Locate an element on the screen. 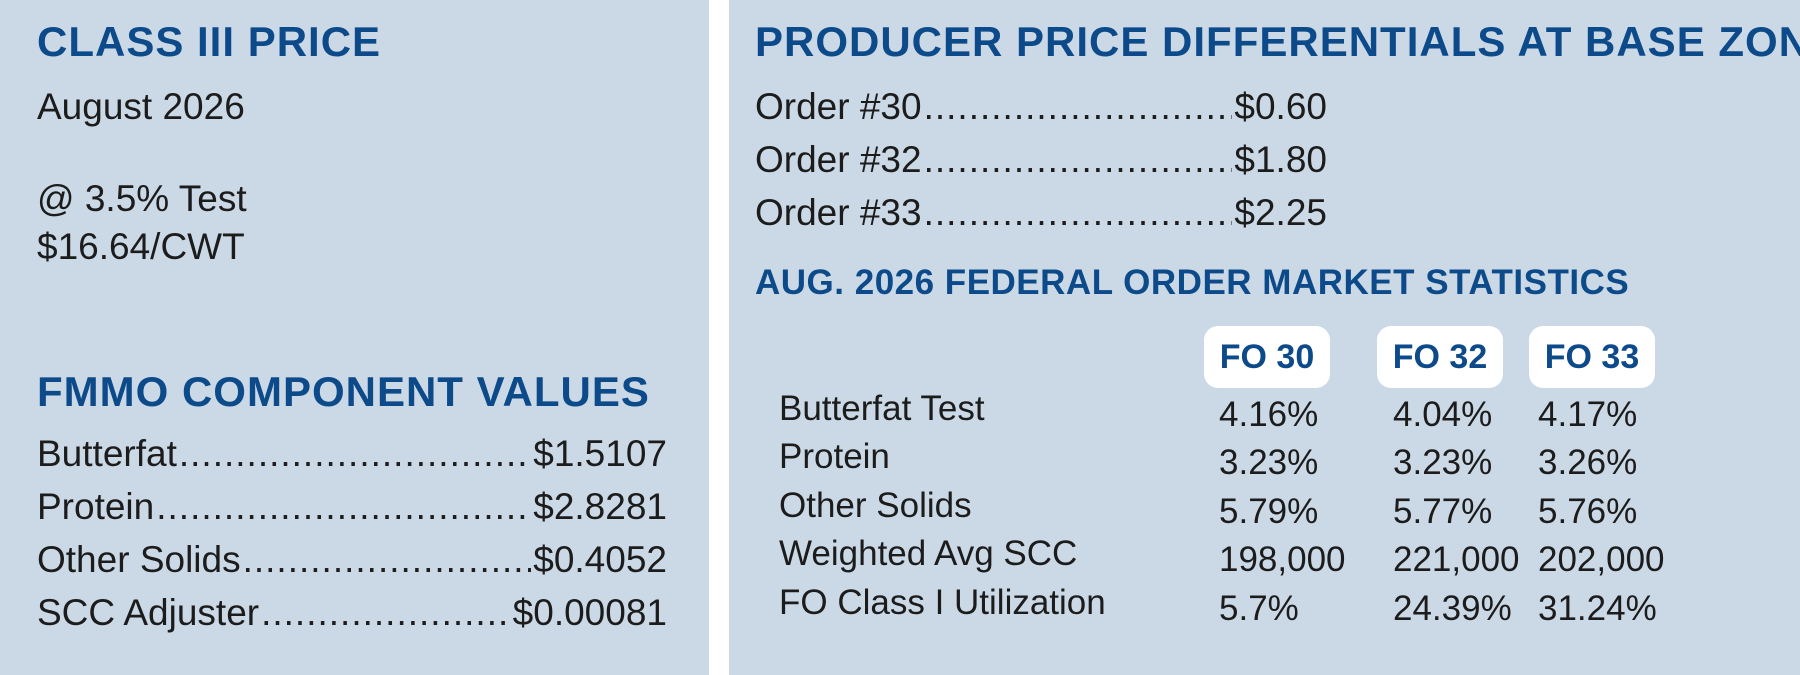 The height and width of the screenshot is (675, 1800). stats-cell: 5.76% is located at coordinates (1588, 511).